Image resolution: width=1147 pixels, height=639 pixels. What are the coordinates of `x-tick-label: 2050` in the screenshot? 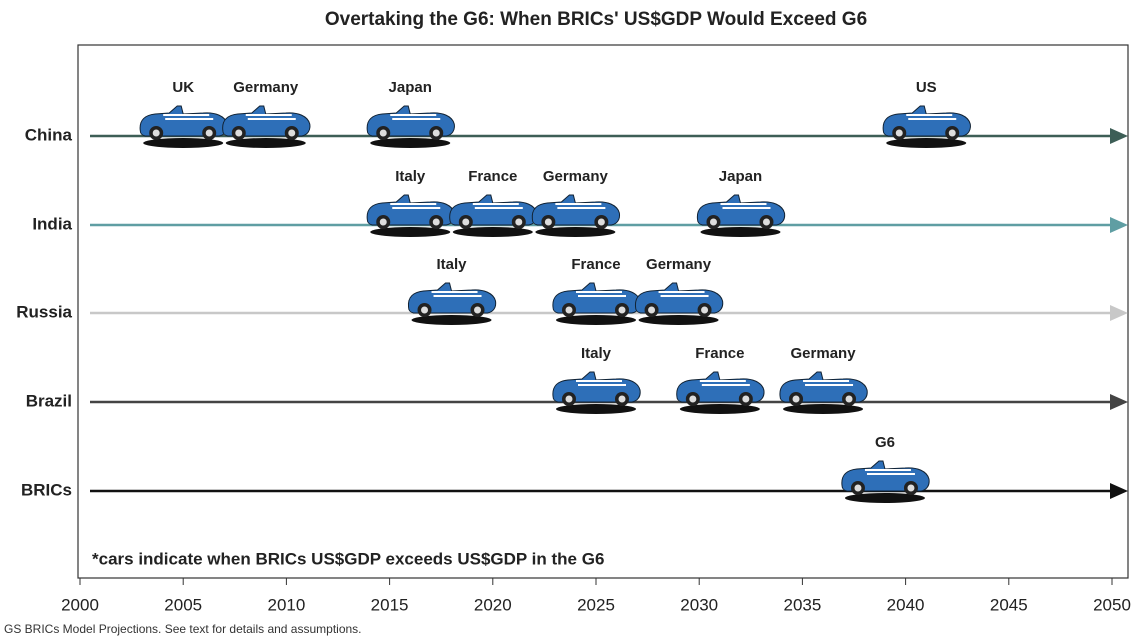 It's located at (1112, 604).